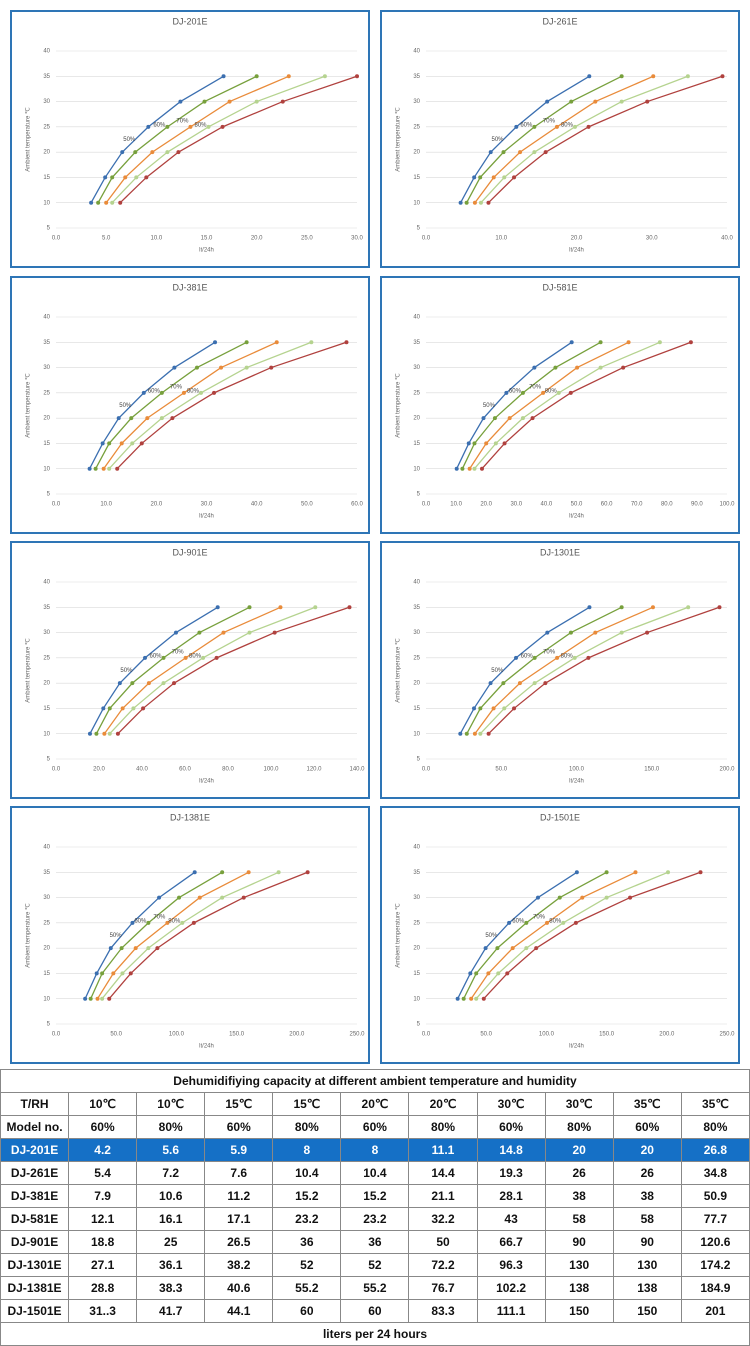  What do you see at coordinates (652, 239) in the screenshot?
I see `x-tick-label: 30.0` at bounding box center [652, 239].